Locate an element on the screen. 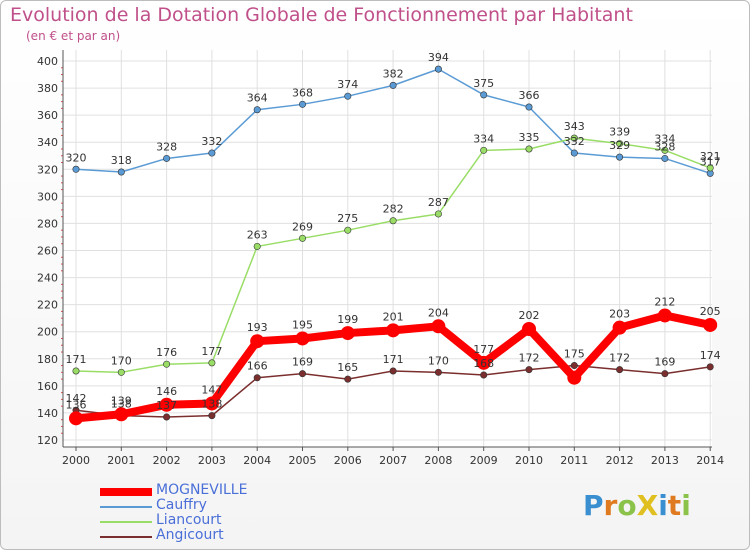 This screenshot has height=550, width=750. data-label-liancourt-2002: 176 is located at coordinates (166, 352).